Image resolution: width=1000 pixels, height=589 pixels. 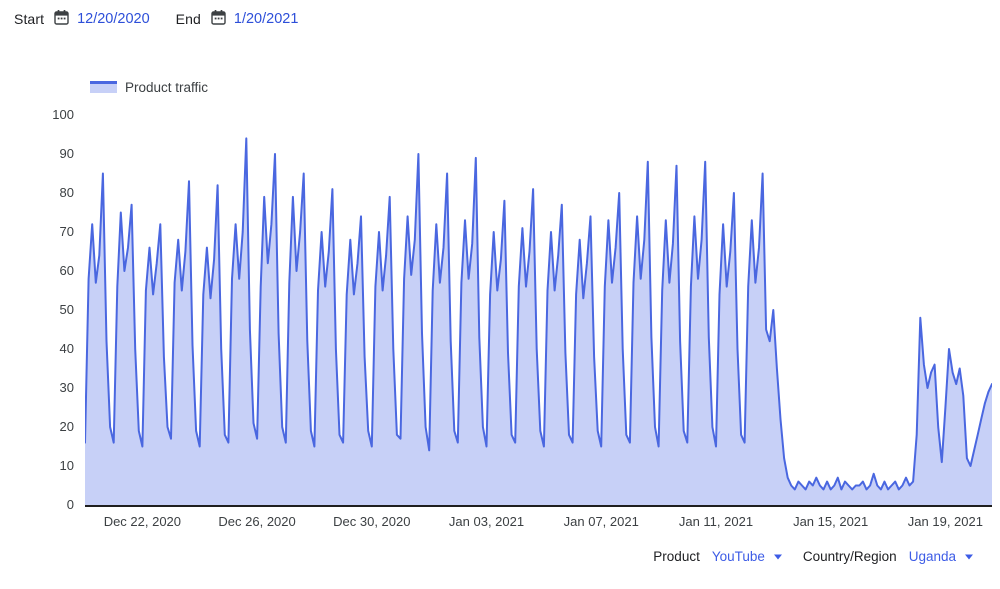 What do you see at coordinates (70, 504) in the screenshot?
I see `y-tick-label: 0` at bounding box center [70, 504].